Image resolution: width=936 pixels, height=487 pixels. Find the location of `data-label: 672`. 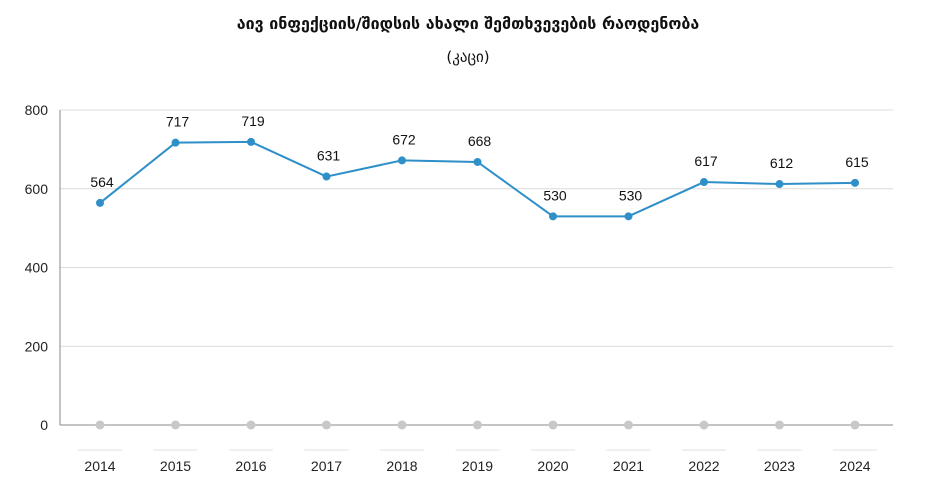

data-label: 672 is located at coordinates (404, 139).